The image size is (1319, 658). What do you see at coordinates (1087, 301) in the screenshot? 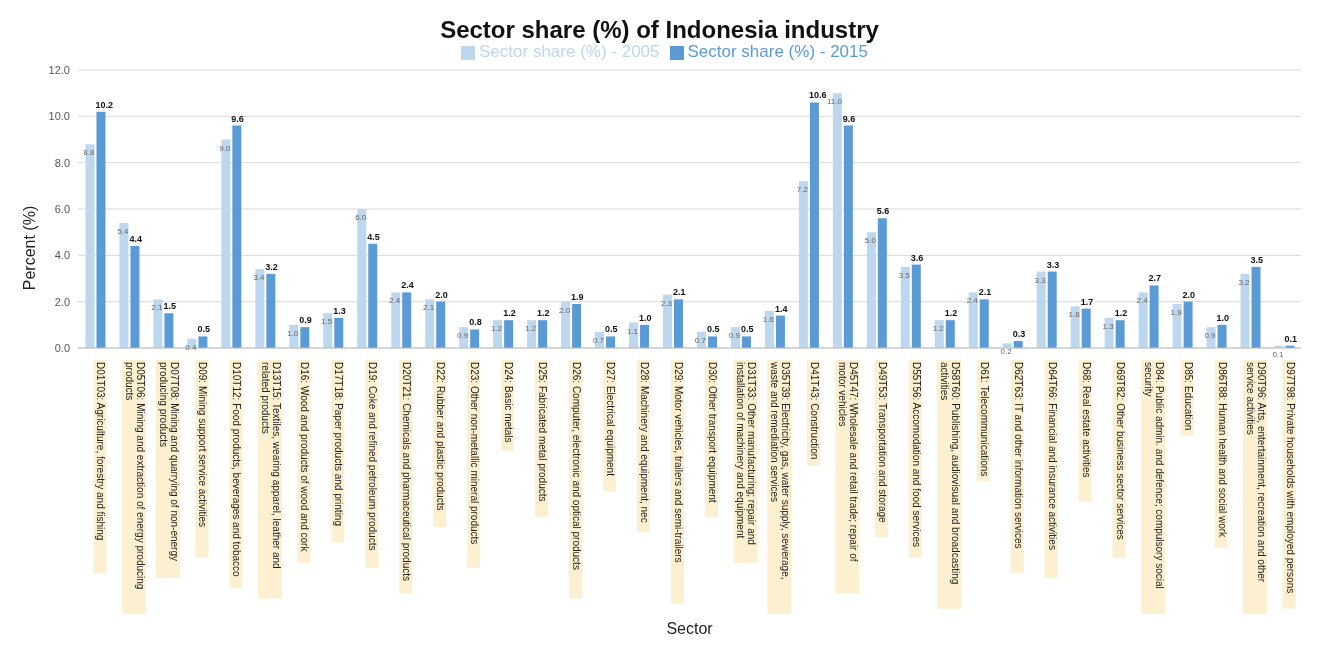
I see `data-label: 1.7` at bounding box center [1087, 301].